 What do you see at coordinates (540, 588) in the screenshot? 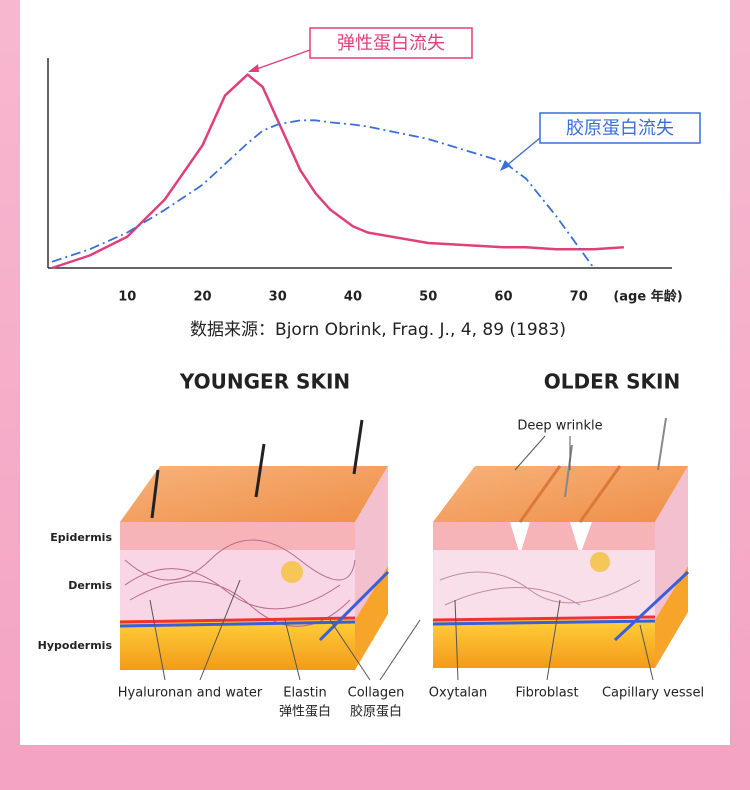
I see `fibers` at bounding box center [540, 588].